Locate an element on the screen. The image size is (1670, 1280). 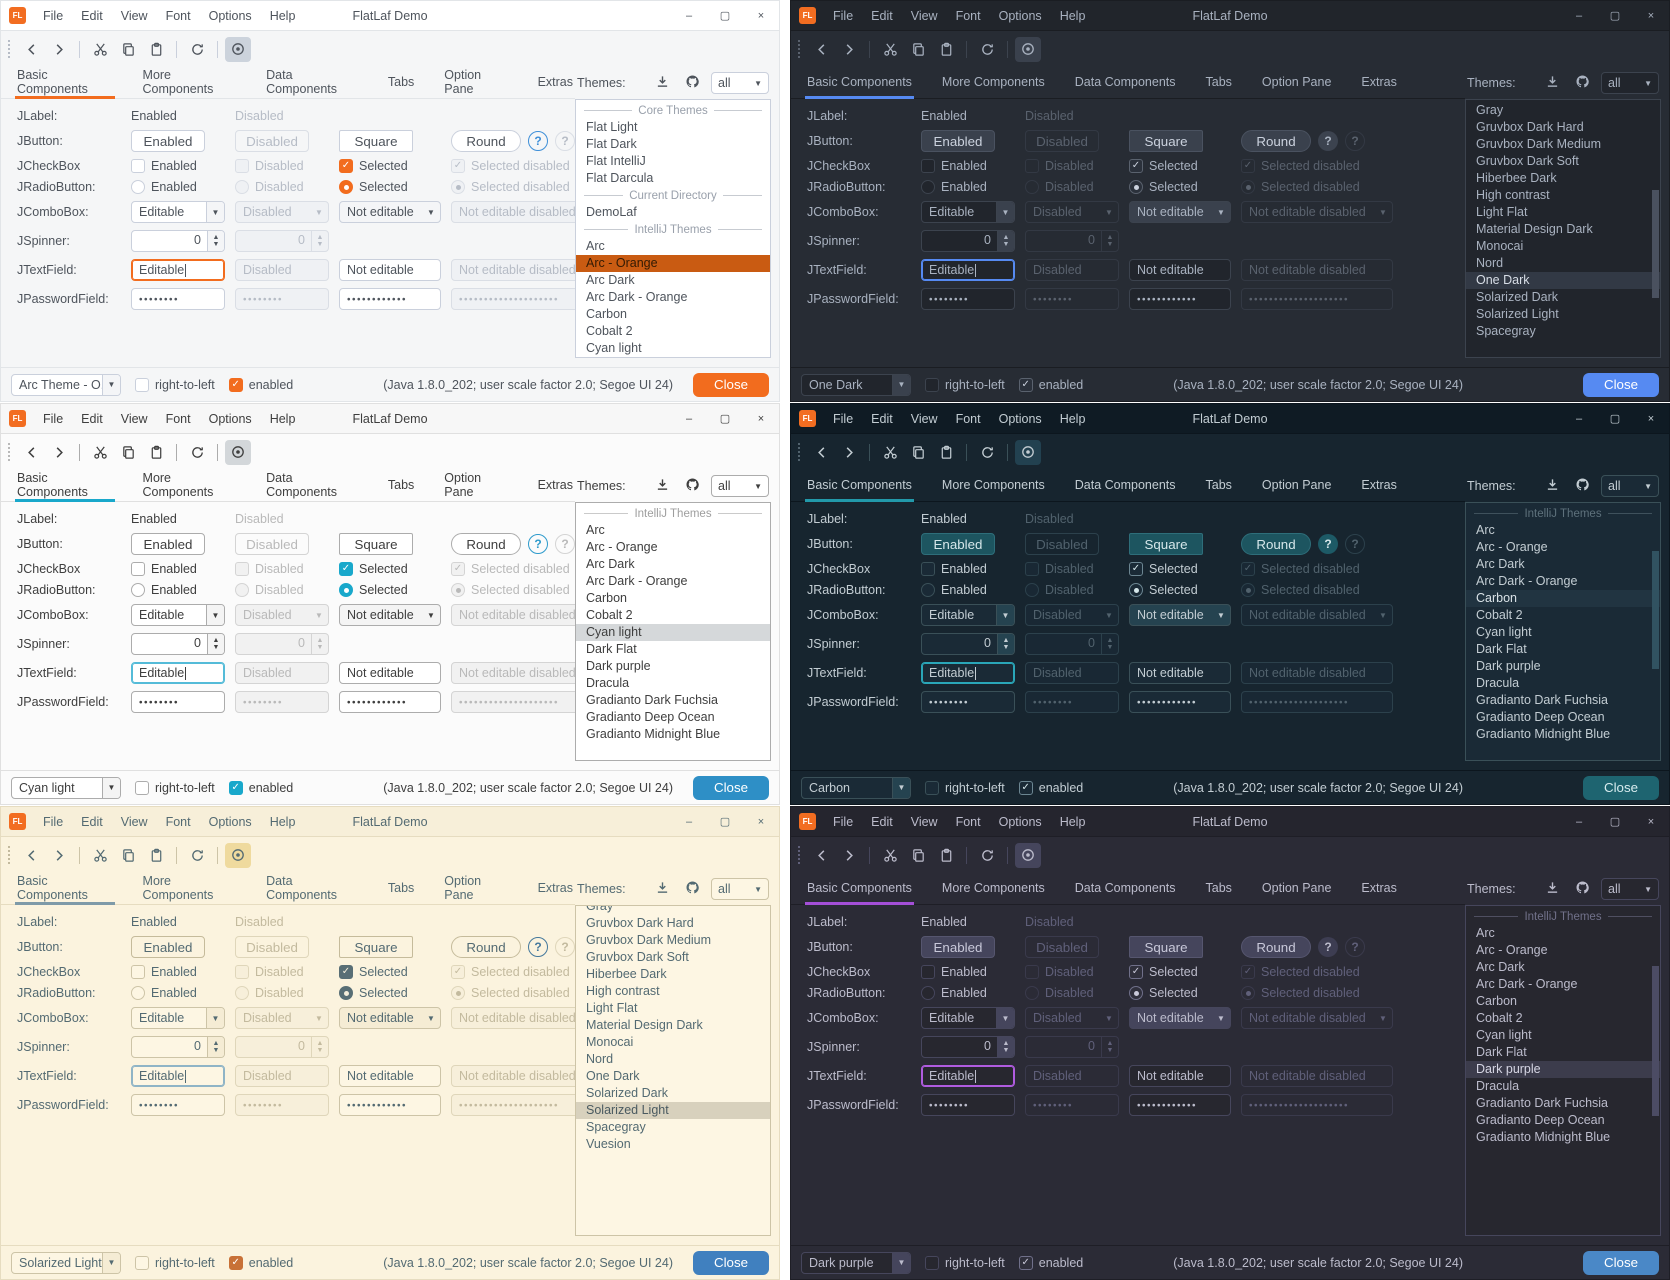
checkbox-enabled: Enabled is located at coordinates (968, 972).